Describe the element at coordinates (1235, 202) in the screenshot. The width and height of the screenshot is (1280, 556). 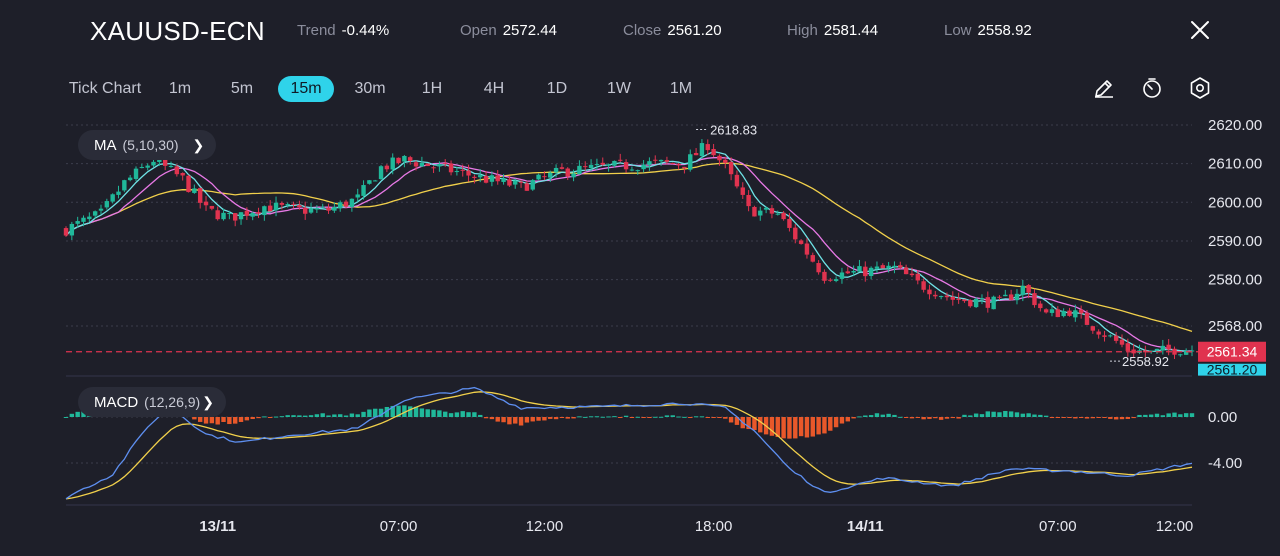
I see `price-tick-label: 2600.00` at that location.